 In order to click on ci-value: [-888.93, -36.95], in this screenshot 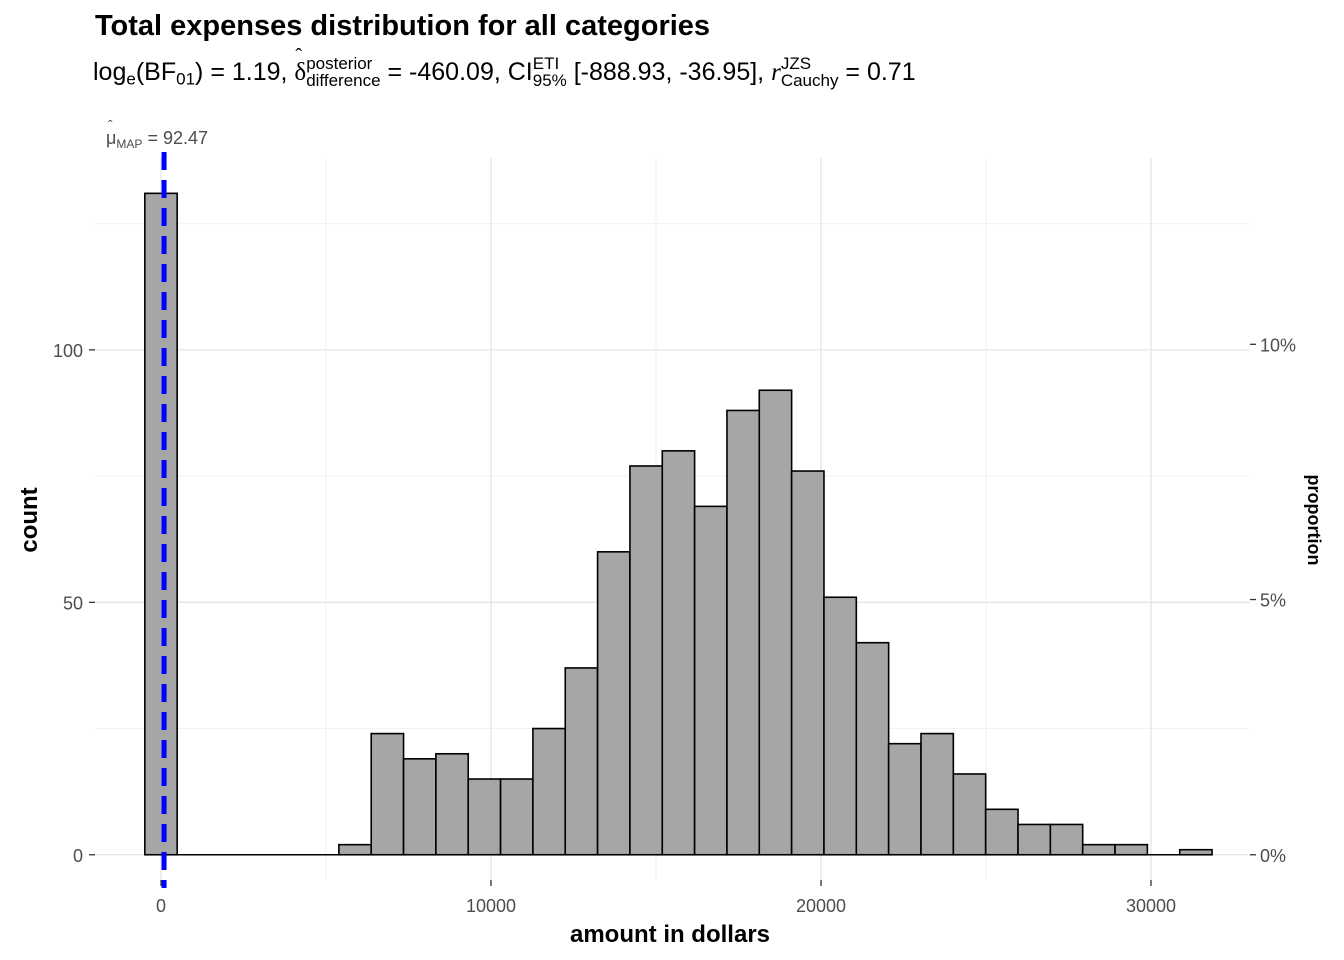, I will do `click(669, 71)`.